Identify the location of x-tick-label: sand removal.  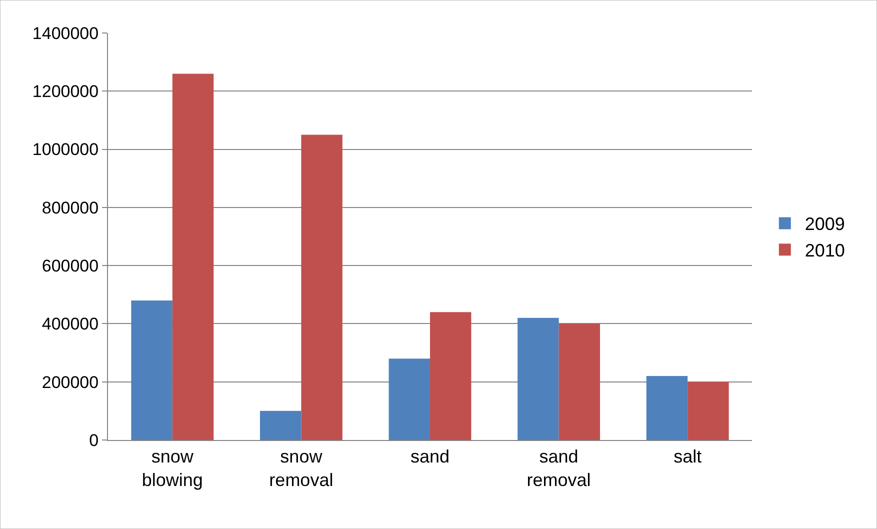
(558, 468).